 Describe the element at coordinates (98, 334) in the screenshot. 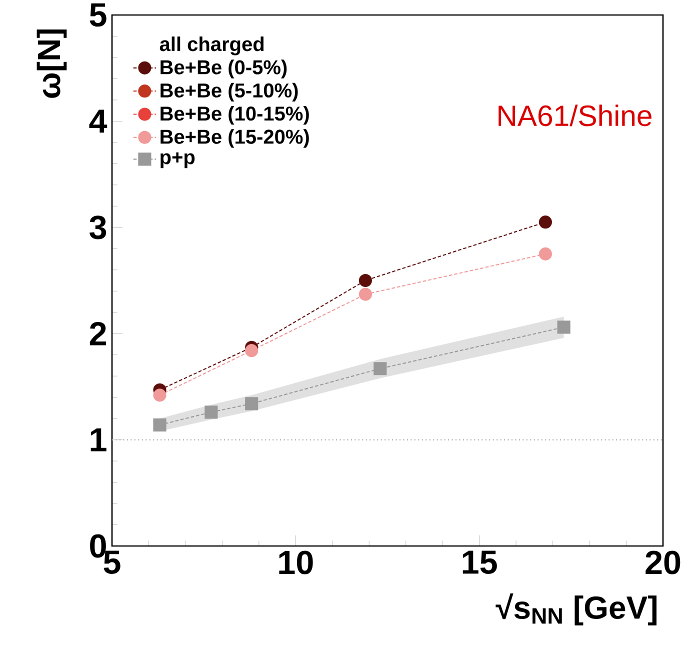

I see `y-tick-label: 2` at that location.